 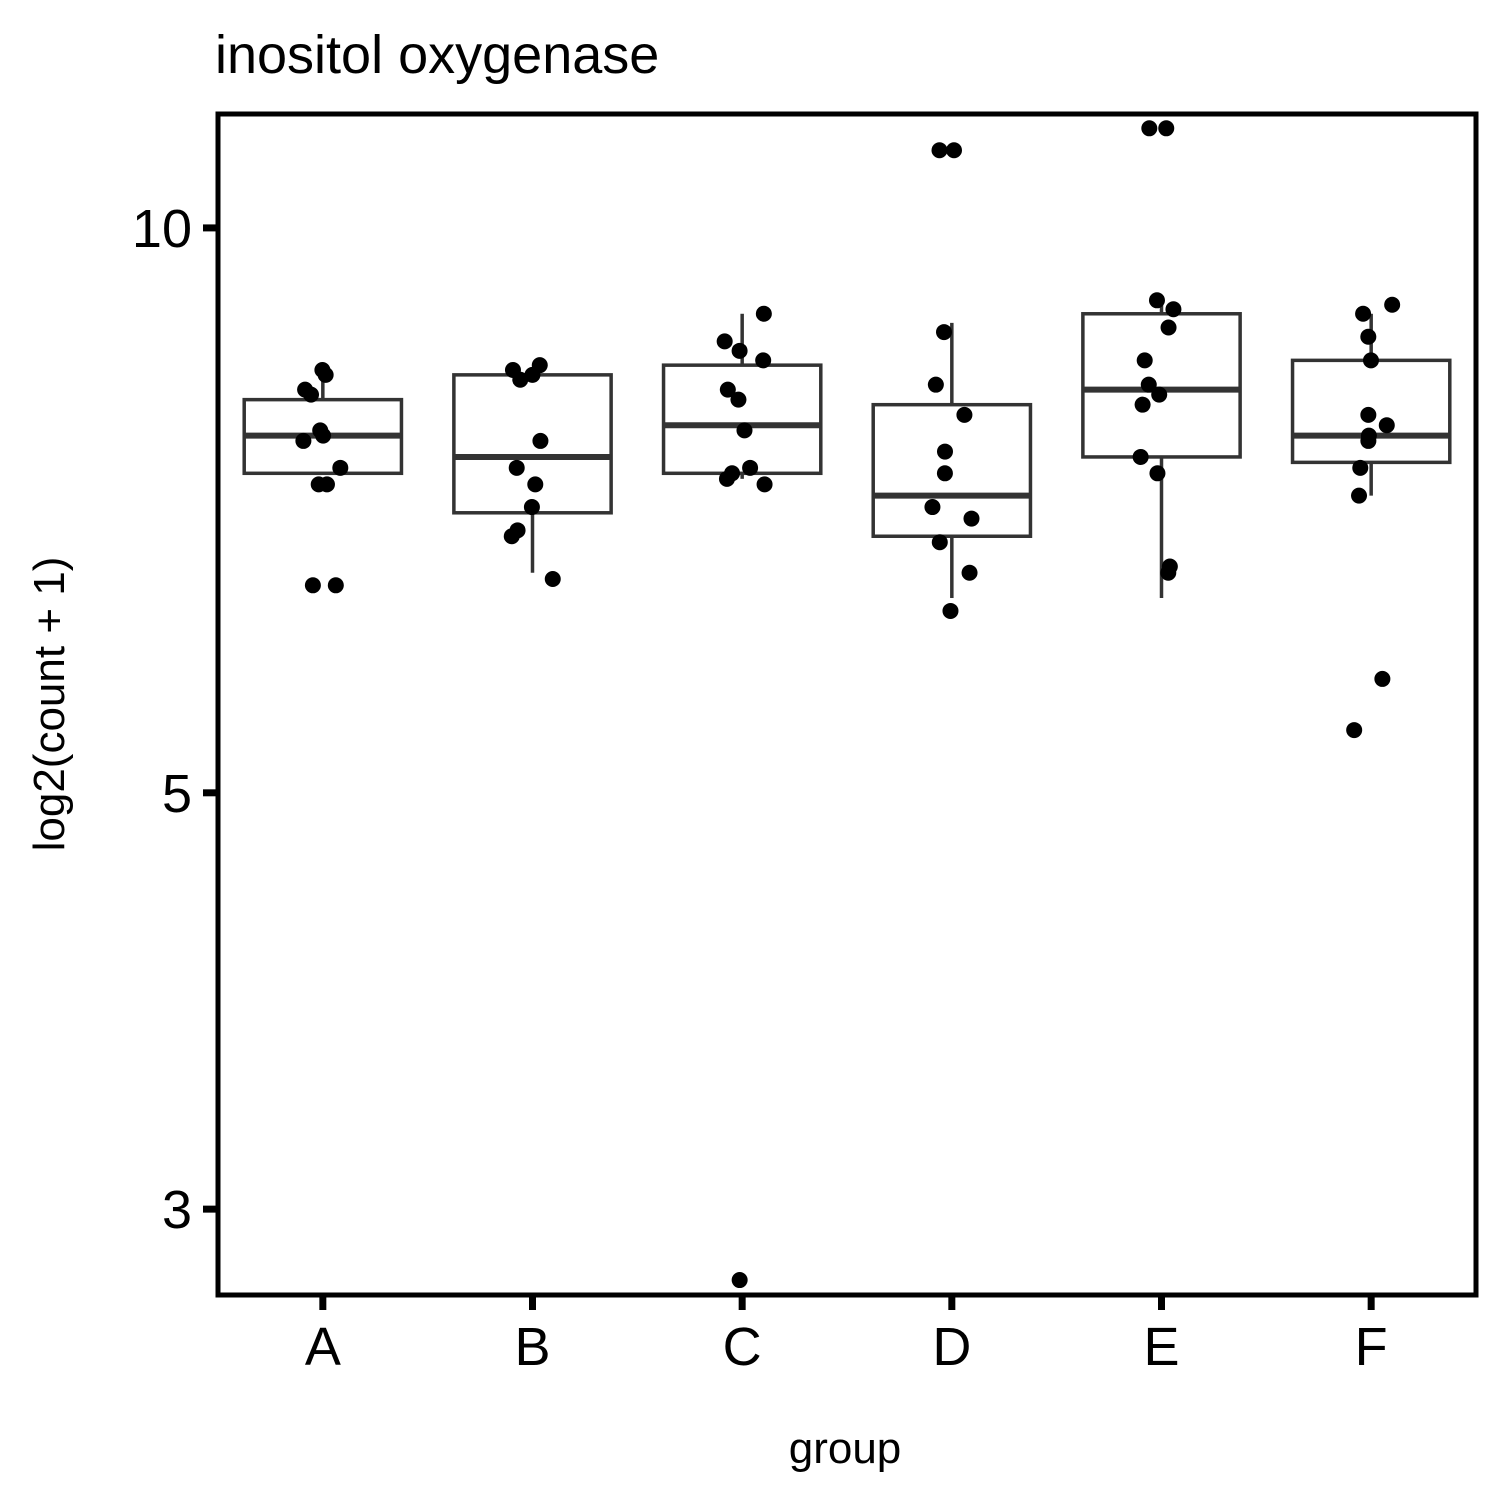 I want to click on x-tick-label-E: E, so click(x=1161, y=1347).